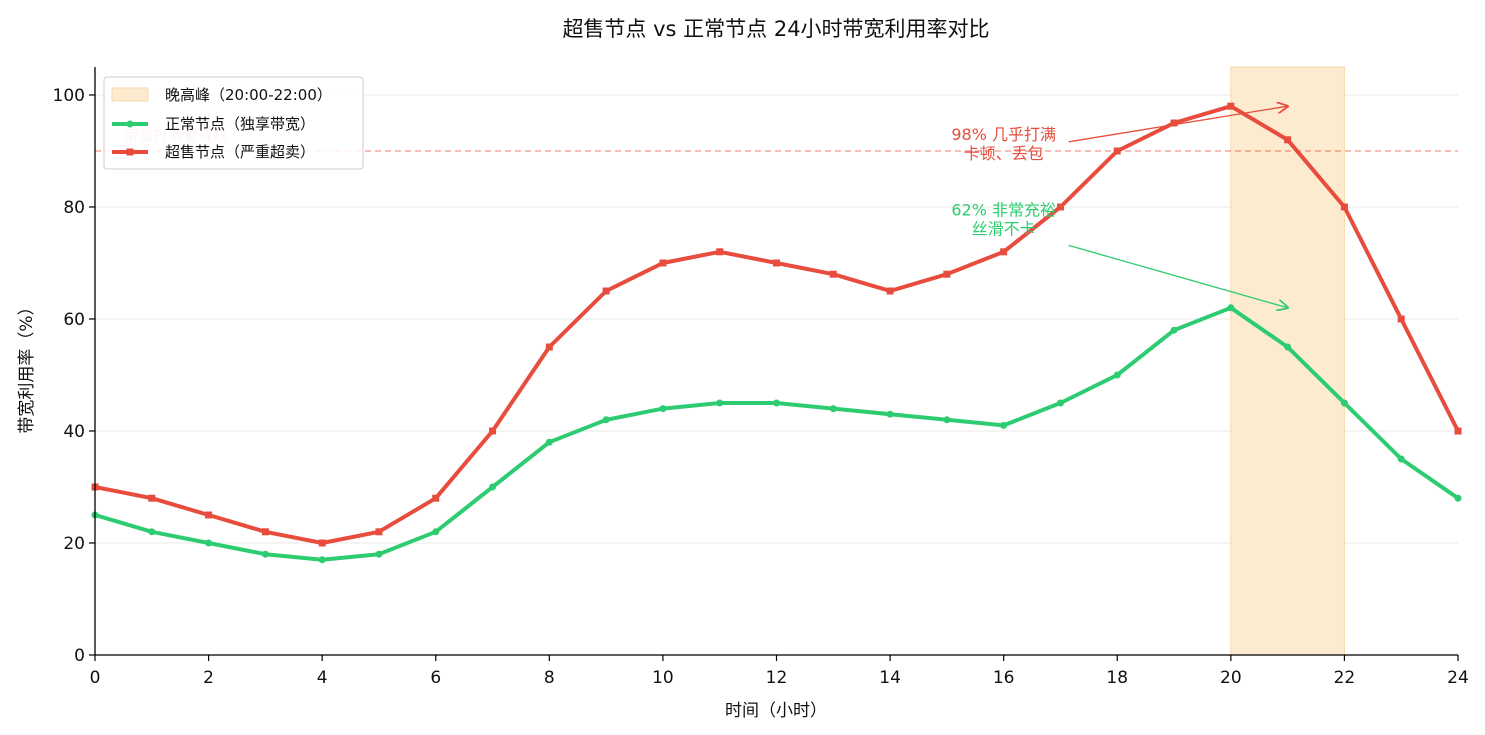 This screenshot has height=735, width=1485. I want to click on legend-box, so click(233, 123).